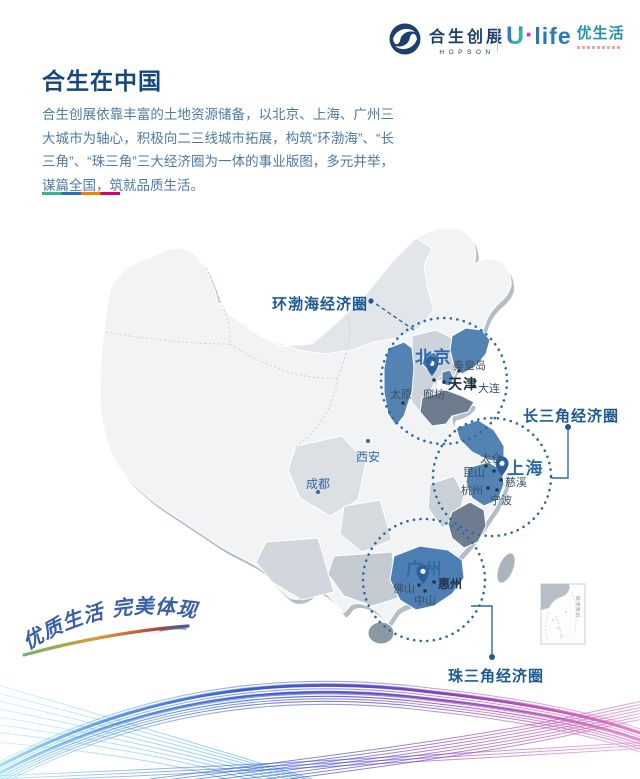 This screenshot has height=779, width=640. What do you see at coordinates (228, 357) in the screenshot?
I see `province-borders` at bounding box center [228, 357].